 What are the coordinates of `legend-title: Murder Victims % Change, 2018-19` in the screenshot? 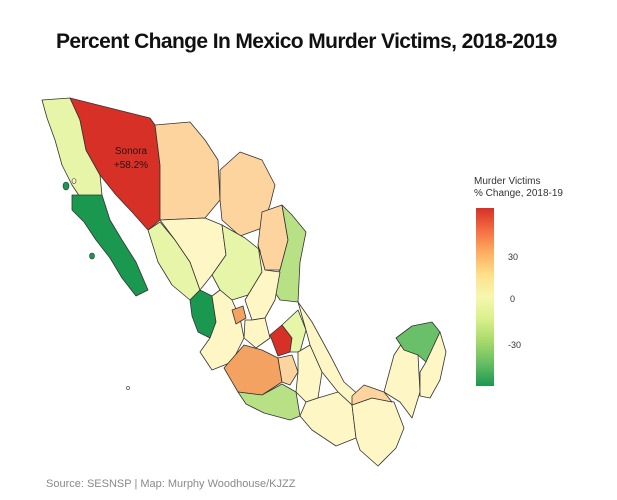 It's located at (518, 188).